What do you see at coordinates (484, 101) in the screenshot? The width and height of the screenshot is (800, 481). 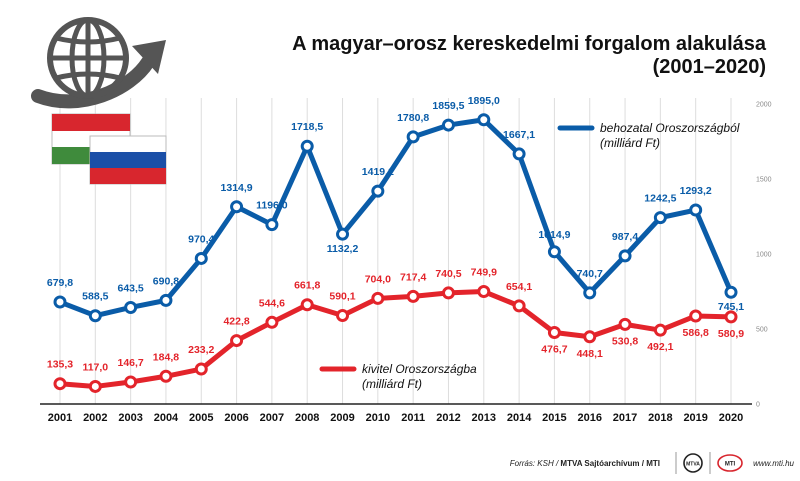 I see `import-data-label-2013: 1895,0` at bounding box center [484, 101].